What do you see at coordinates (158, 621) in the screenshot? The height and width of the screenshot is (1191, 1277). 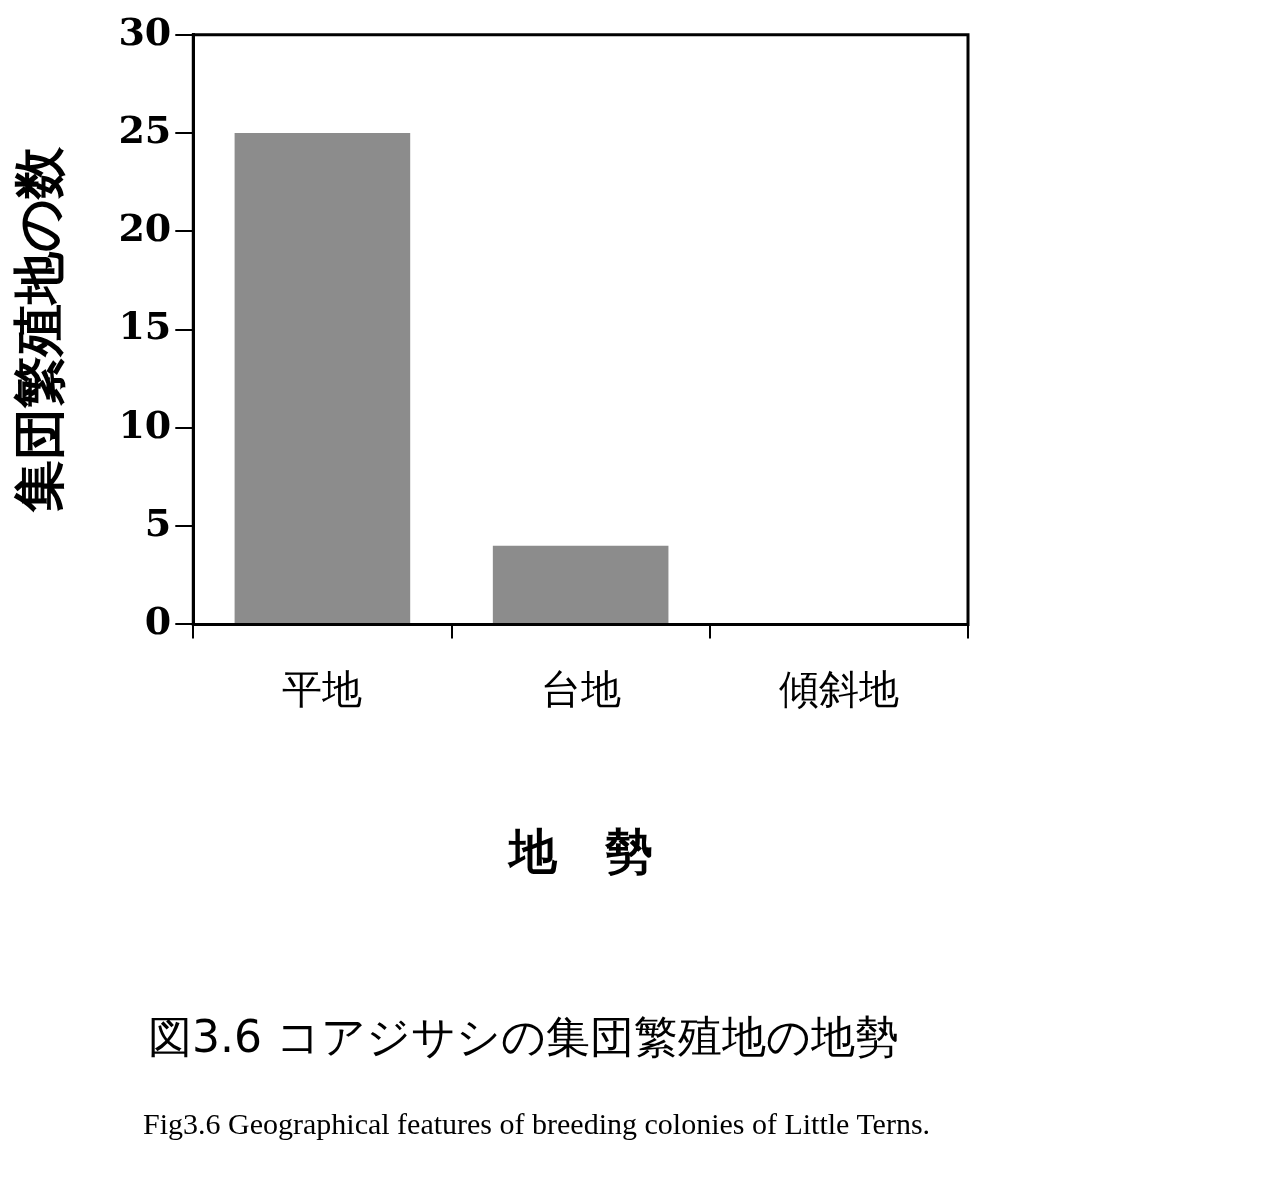 I see `y-tick-label: 0` at bounding box center [158, 621].